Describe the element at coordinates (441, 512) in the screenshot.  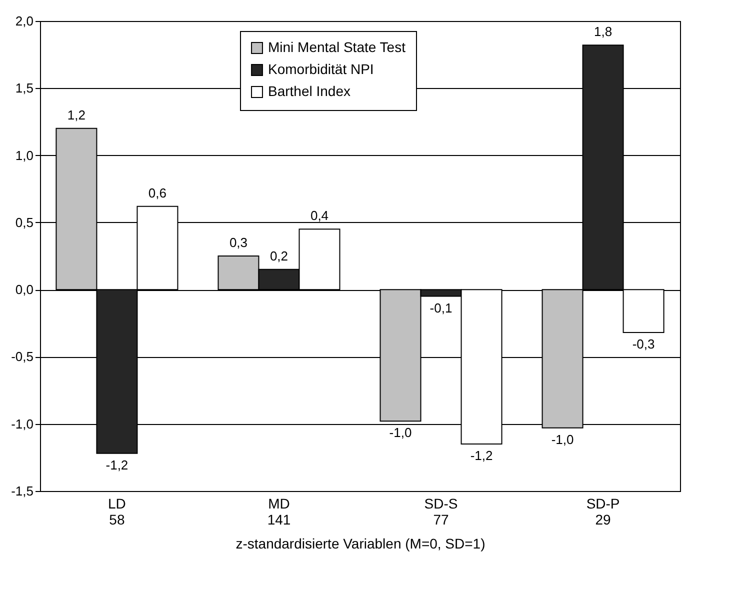
I see `x-tick-label: SD-S 77` at that location.